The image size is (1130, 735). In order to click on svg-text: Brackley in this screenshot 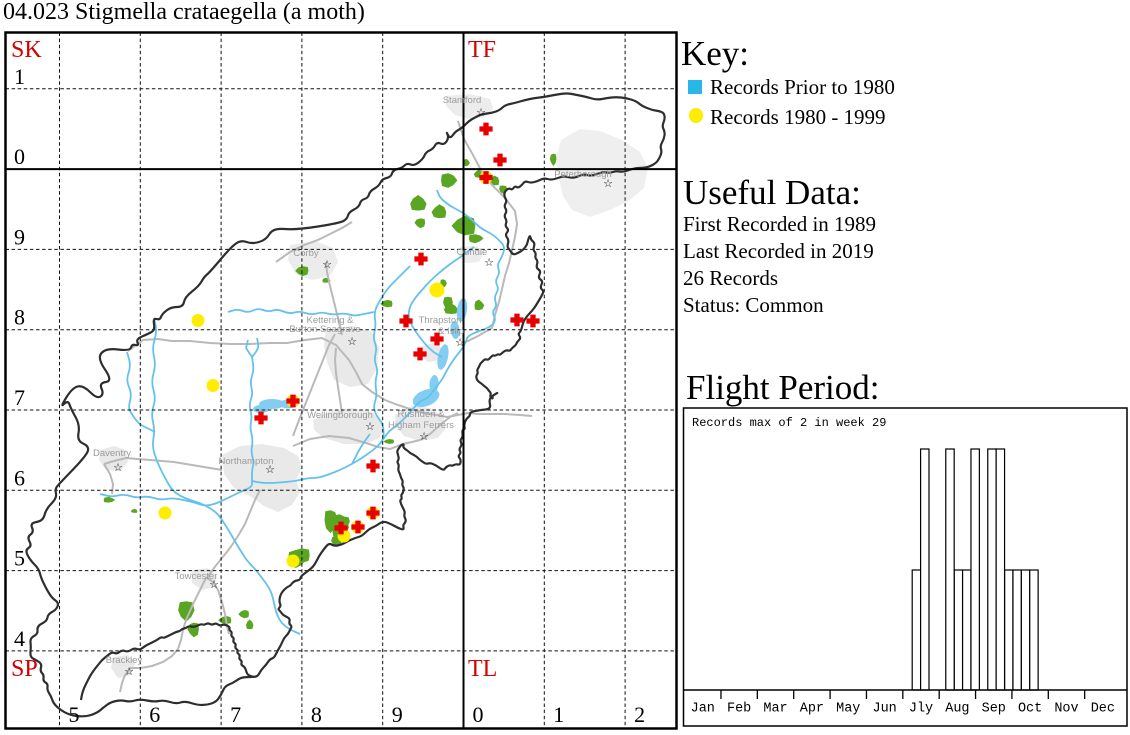, I will do `click(124, 660)`.